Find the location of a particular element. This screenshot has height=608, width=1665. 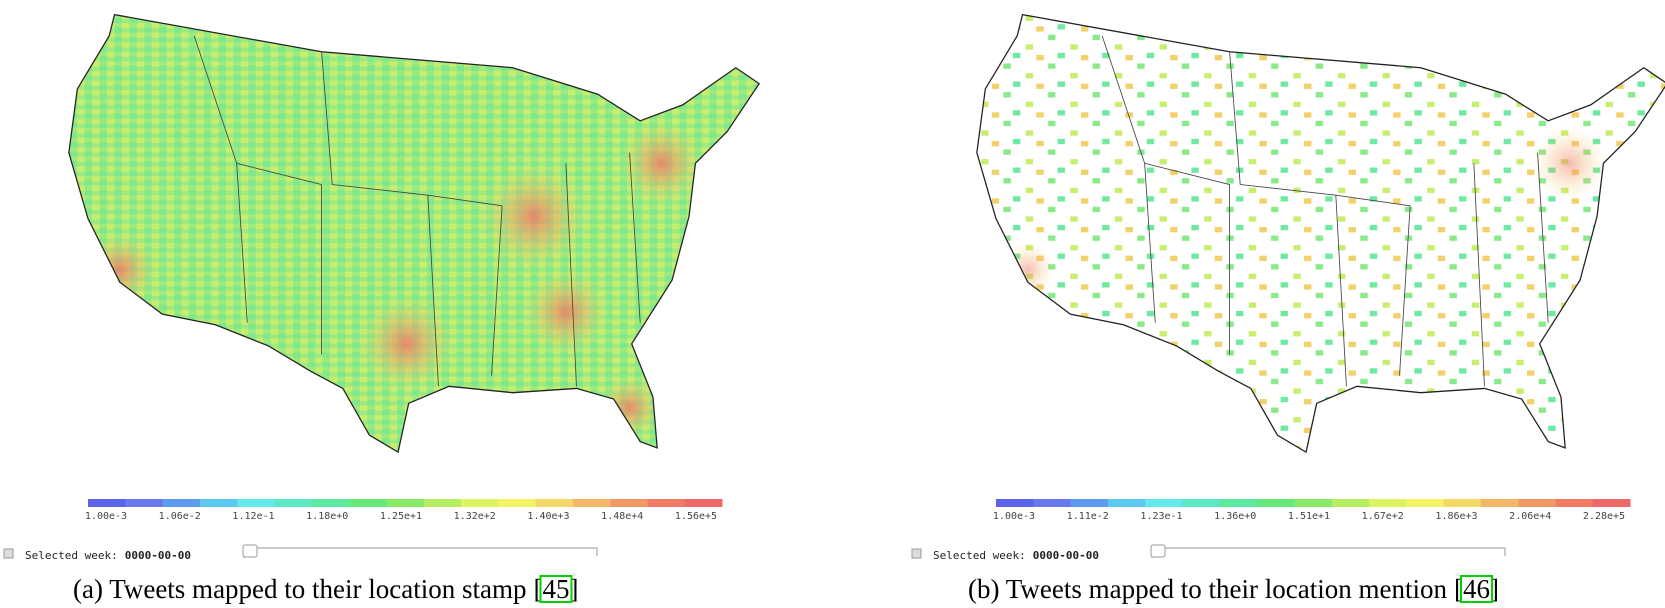

colorbar-label: 1.40e+3 is located at coordinates (548, 516).